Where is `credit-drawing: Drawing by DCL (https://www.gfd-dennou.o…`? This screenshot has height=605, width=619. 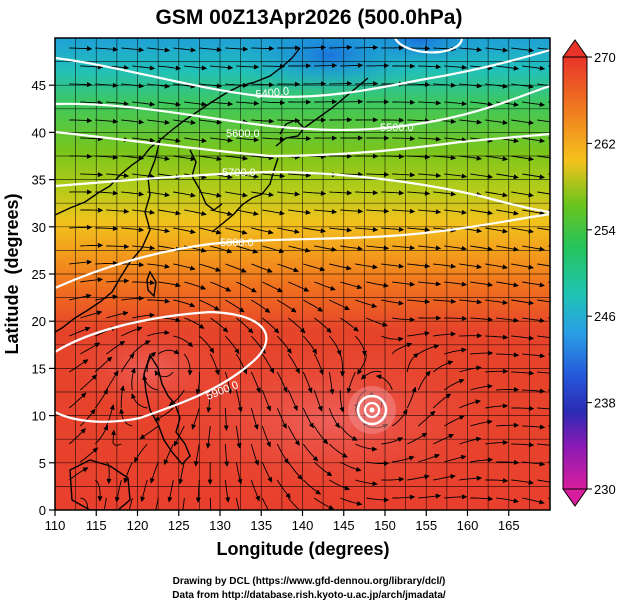
credit-drawing: Drawing by DCL (https://www.gfd-dennou.o… is located at coordinates (309, 581).